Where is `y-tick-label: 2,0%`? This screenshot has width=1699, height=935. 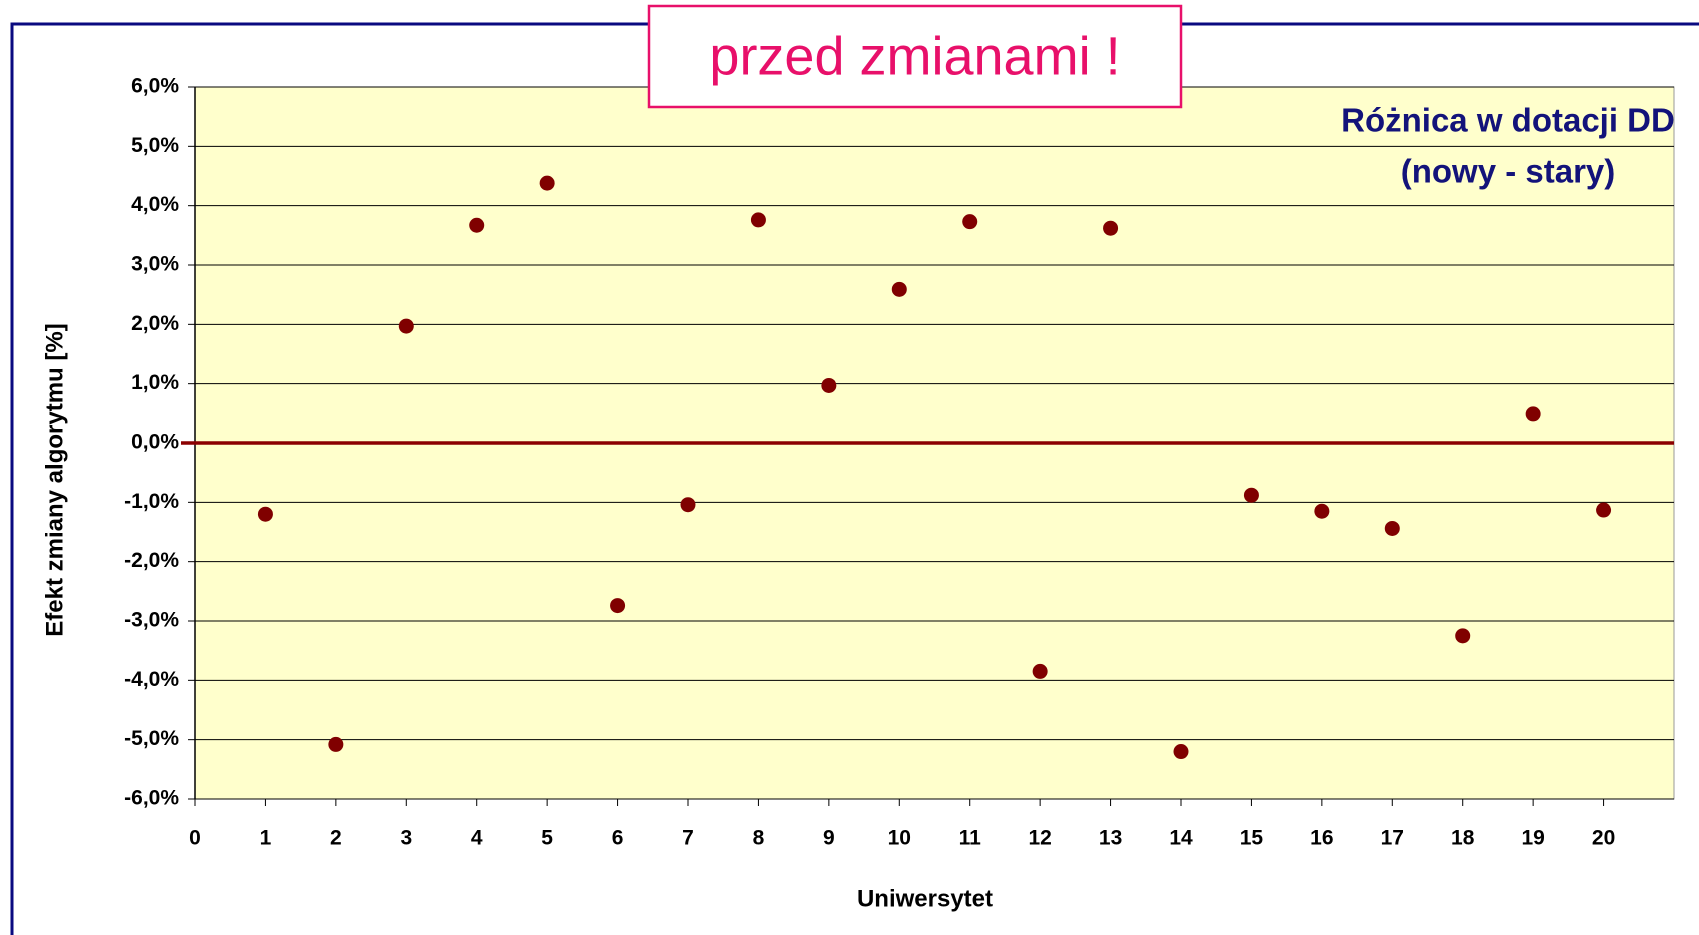
y-tick-label: 2,0% is located at coordinates (155, 323).